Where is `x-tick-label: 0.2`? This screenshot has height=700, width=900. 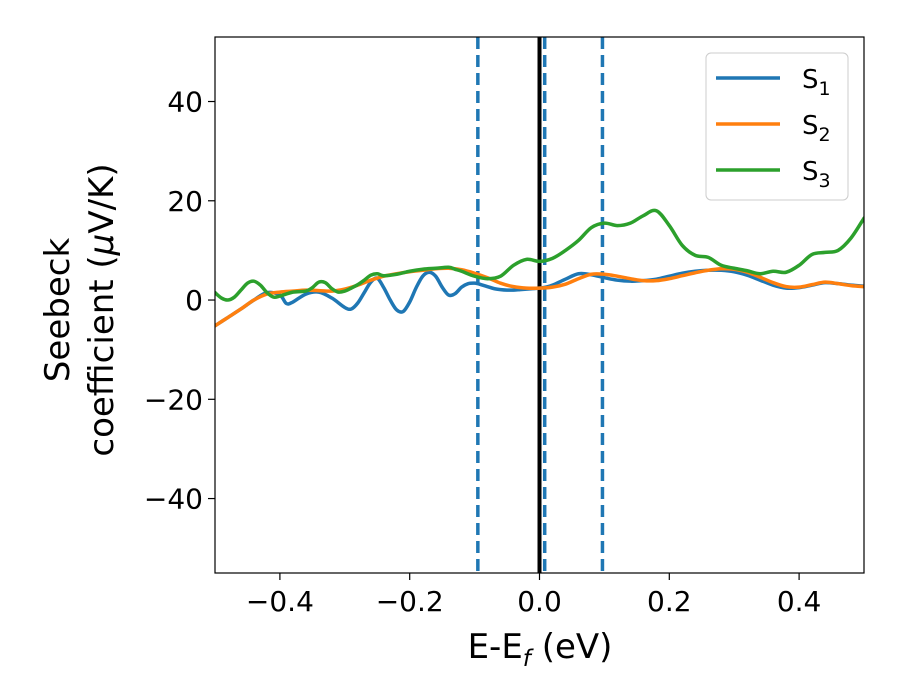 x-tick-label: 0.2 is located at coordinates (669, 601).